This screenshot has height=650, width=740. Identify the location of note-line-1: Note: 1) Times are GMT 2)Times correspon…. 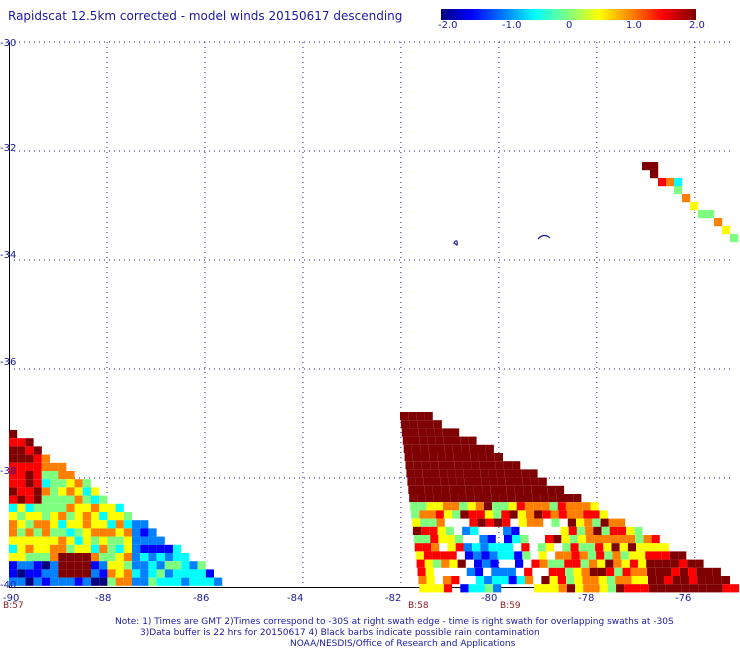
(394, 622).